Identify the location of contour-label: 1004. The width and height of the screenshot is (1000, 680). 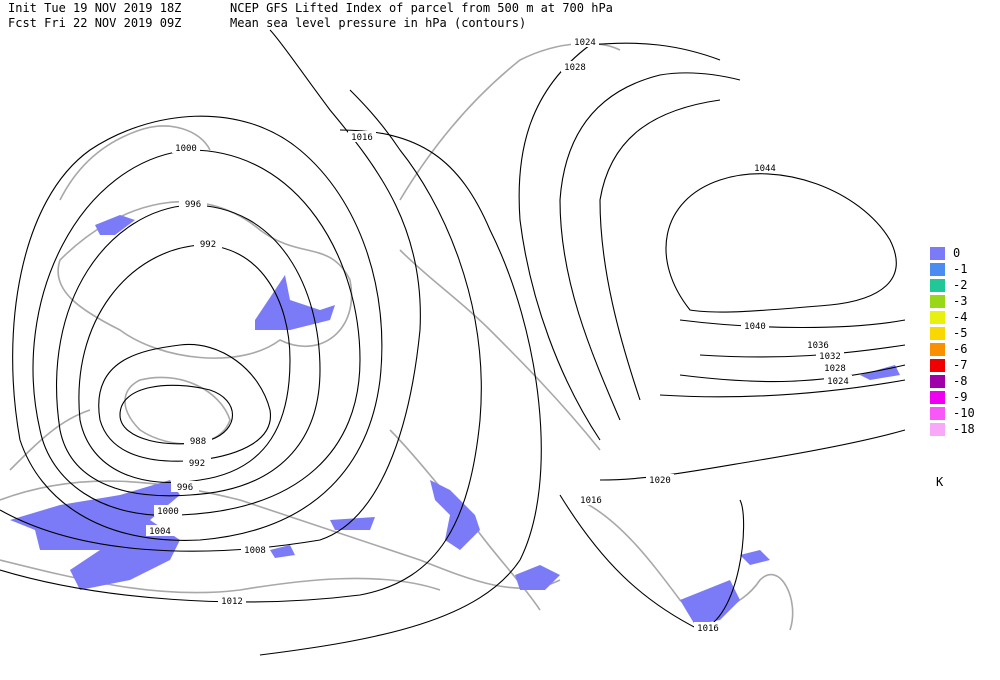
(160, 532).